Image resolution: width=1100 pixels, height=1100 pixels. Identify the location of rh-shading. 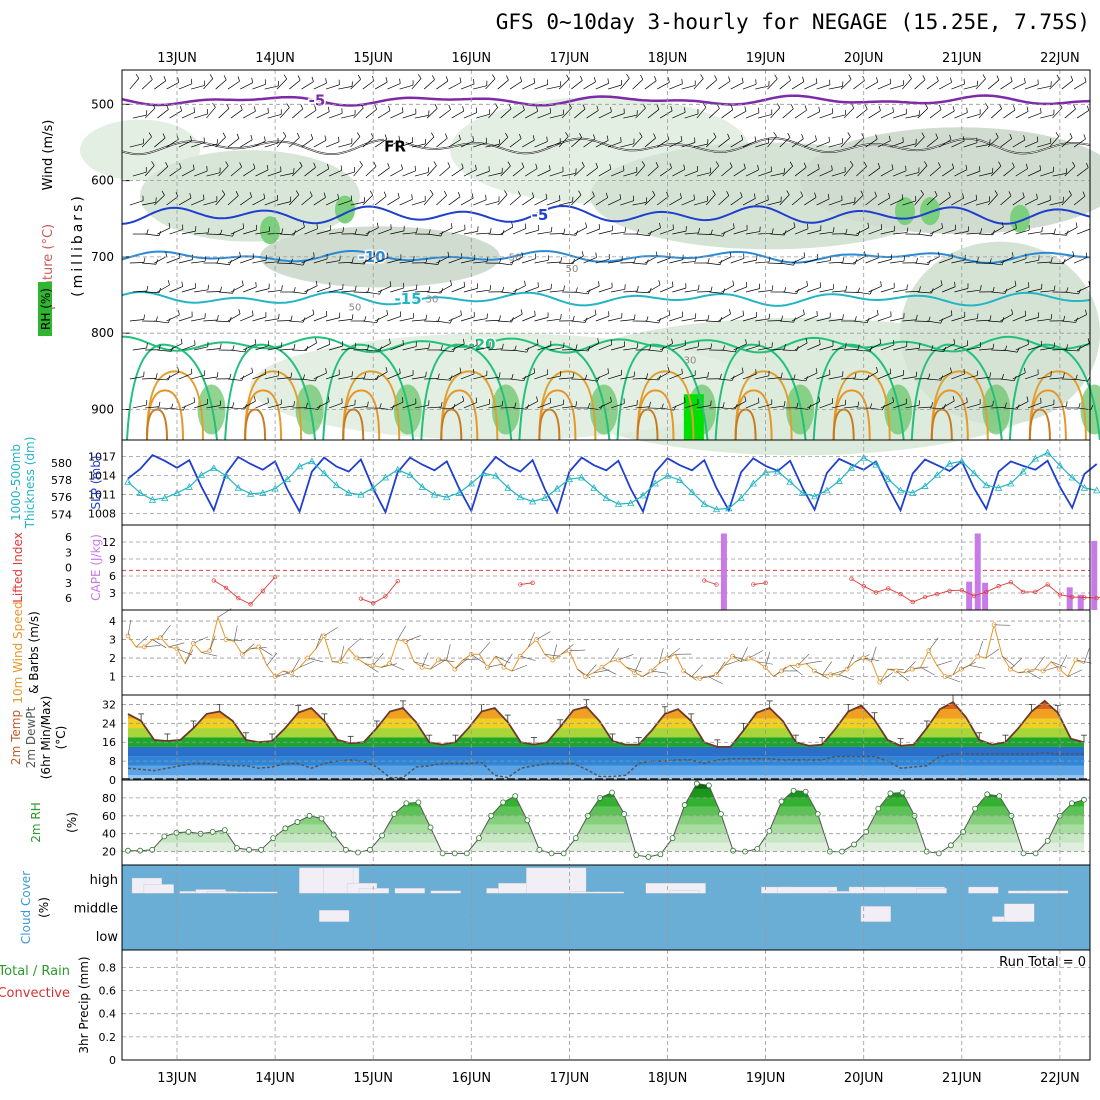
(250, 196).